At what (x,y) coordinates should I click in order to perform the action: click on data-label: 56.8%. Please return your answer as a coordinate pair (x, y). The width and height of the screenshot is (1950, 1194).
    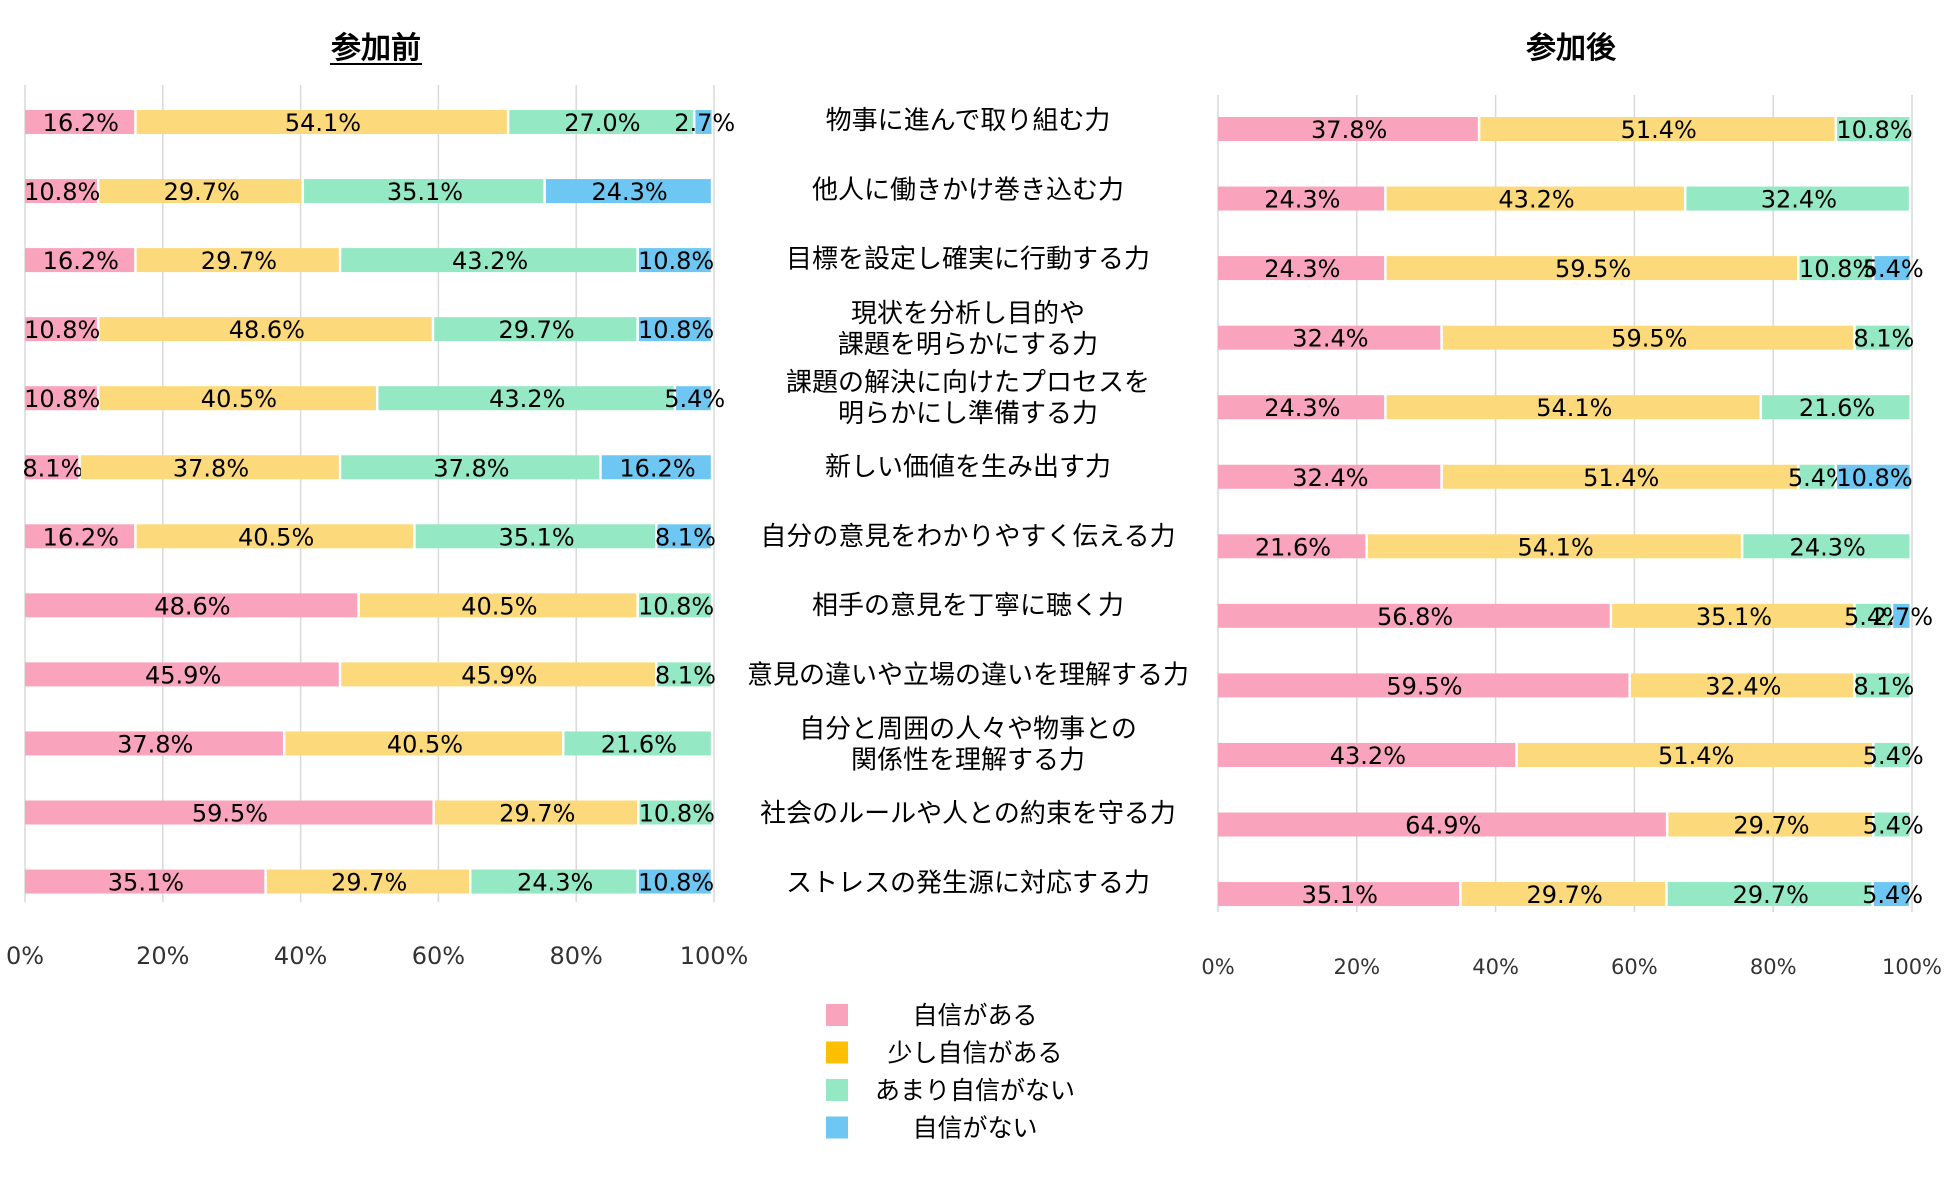
    Looking at the image, I should click on (1415, 617).